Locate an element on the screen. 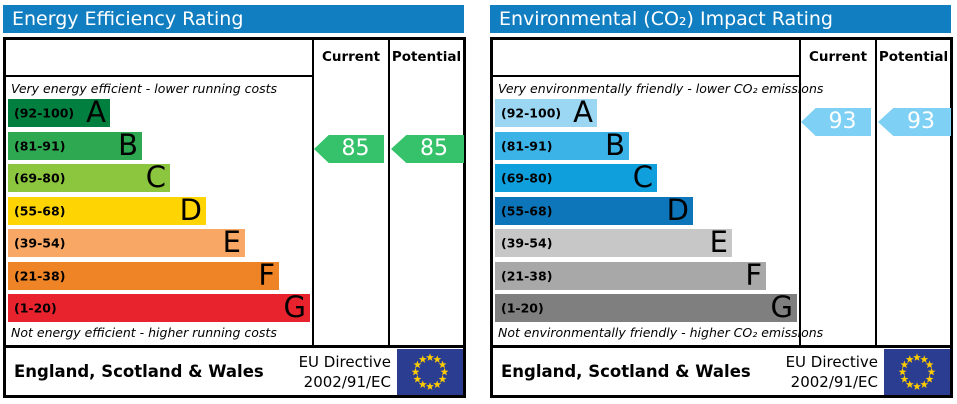 The image size is (957, 404). panel-title: Environmental (CO₂) Impact Rating is located at coordinates (666, 19).